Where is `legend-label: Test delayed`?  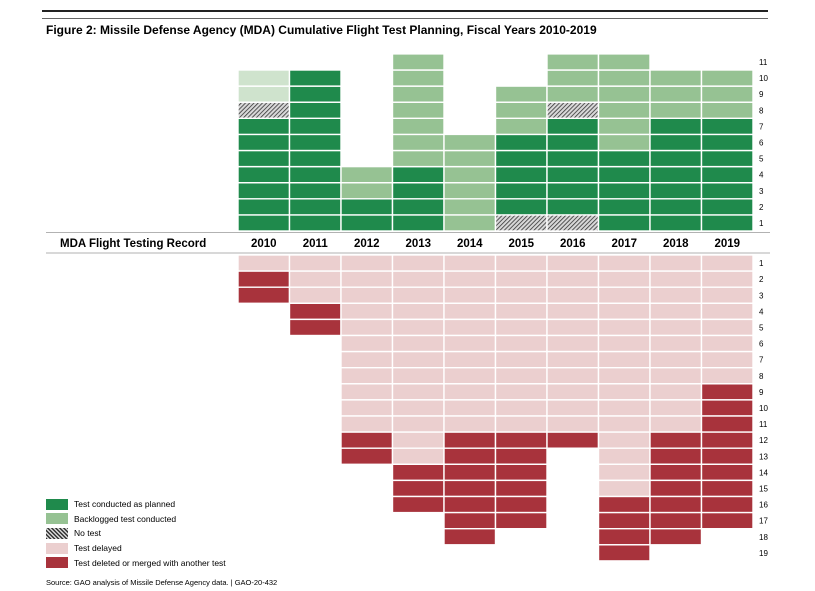
legend-label: Test delayed is located at coordinates (98, 548).